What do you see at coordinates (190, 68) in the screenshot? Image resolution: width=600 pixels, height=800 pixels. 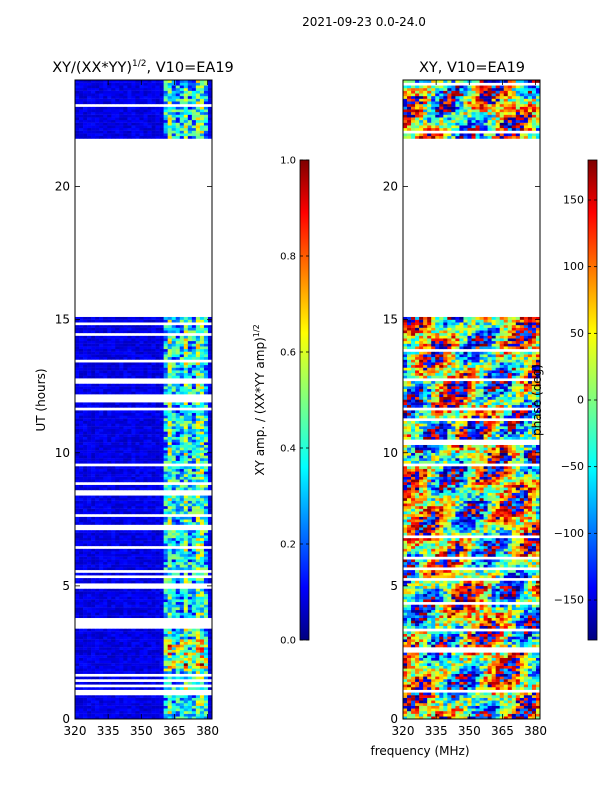 I see `amplitude-title-rest: , V10=EA19` at bounding box center [190, 68].